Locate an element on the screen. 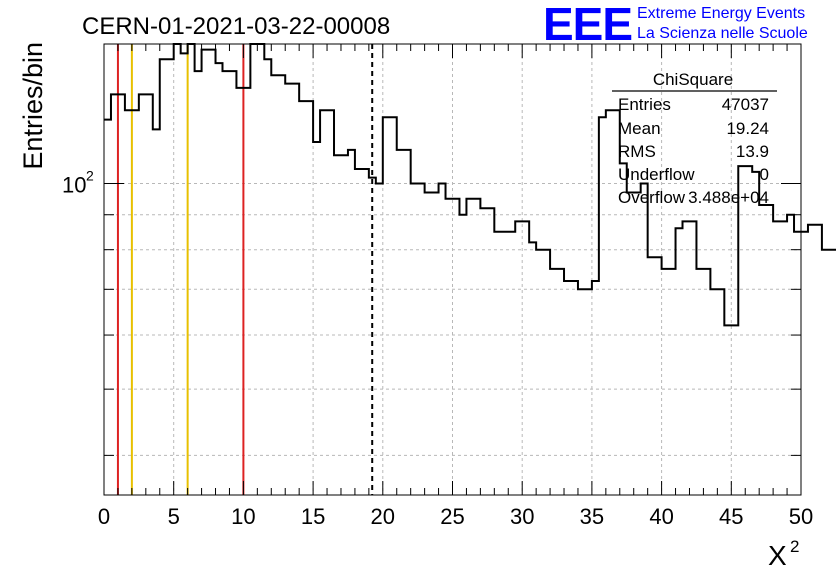 This screenshot has width=836, height=572. x-tick-label: 35 is located at coordinates (592, 516).